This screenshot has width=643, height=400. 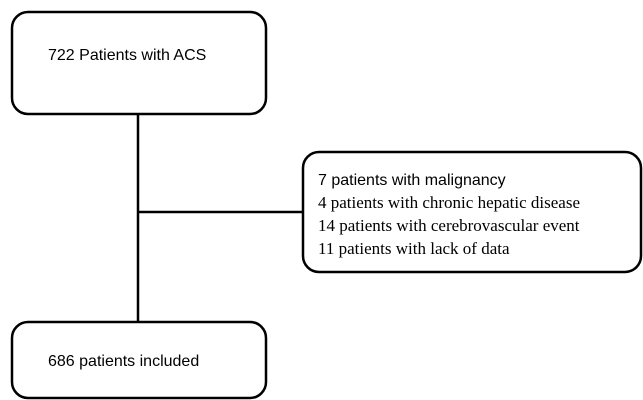 What do you see at coordinates (412, 180) in the screenshot?
I see `exclusion-line: 7 patients with malignancy` at bounding box center [412, 180].